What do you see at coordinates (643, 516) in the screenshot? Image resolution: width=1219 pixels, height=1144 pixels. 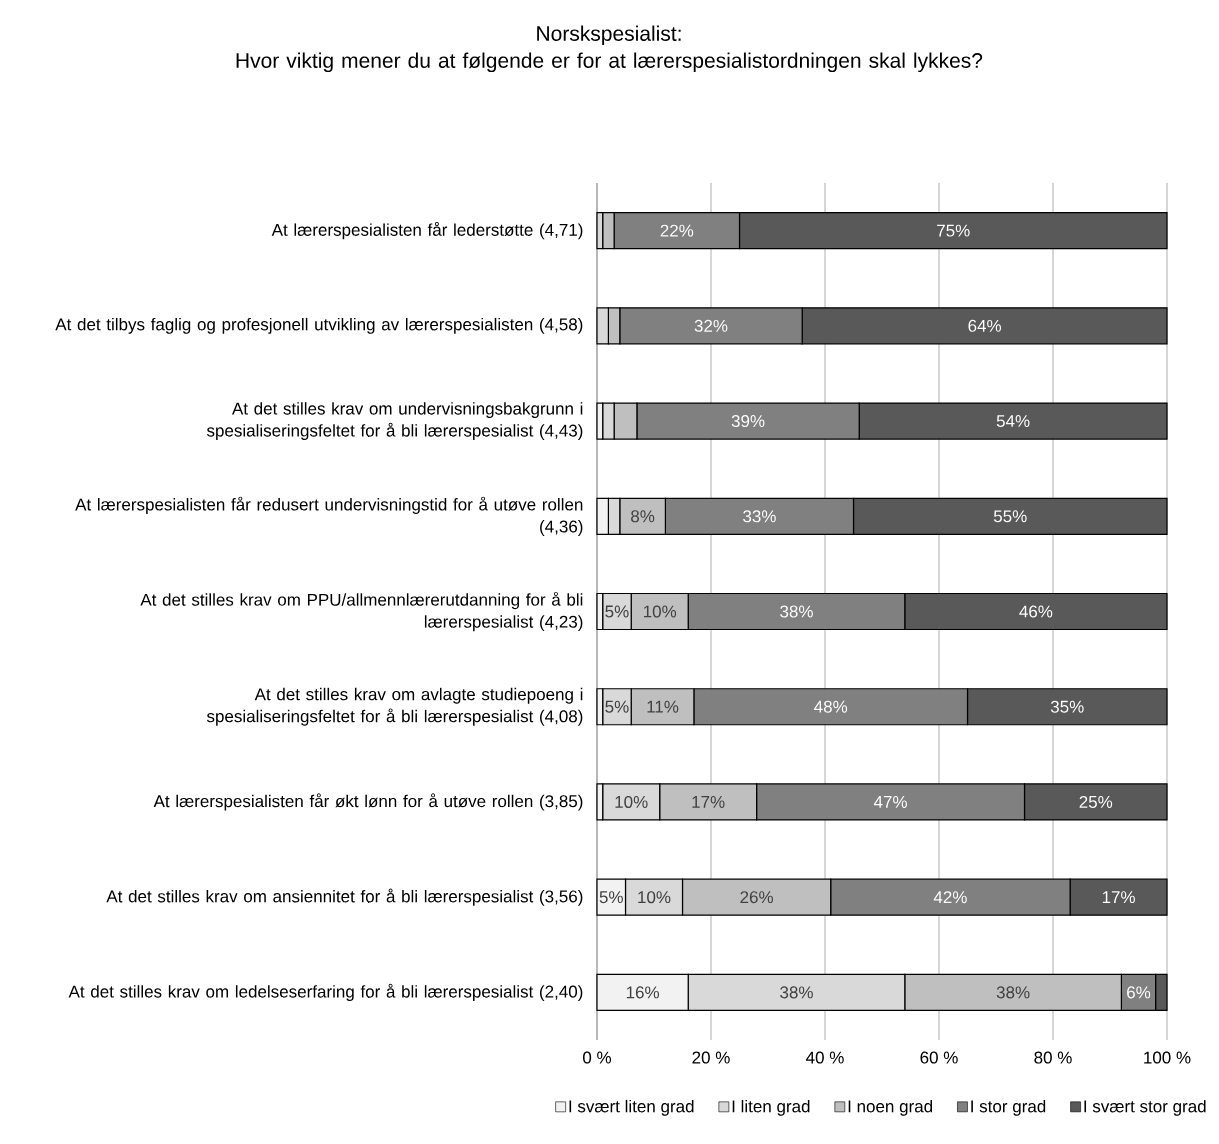 I see `data-label: 8%` at bounding box center [643, 516].